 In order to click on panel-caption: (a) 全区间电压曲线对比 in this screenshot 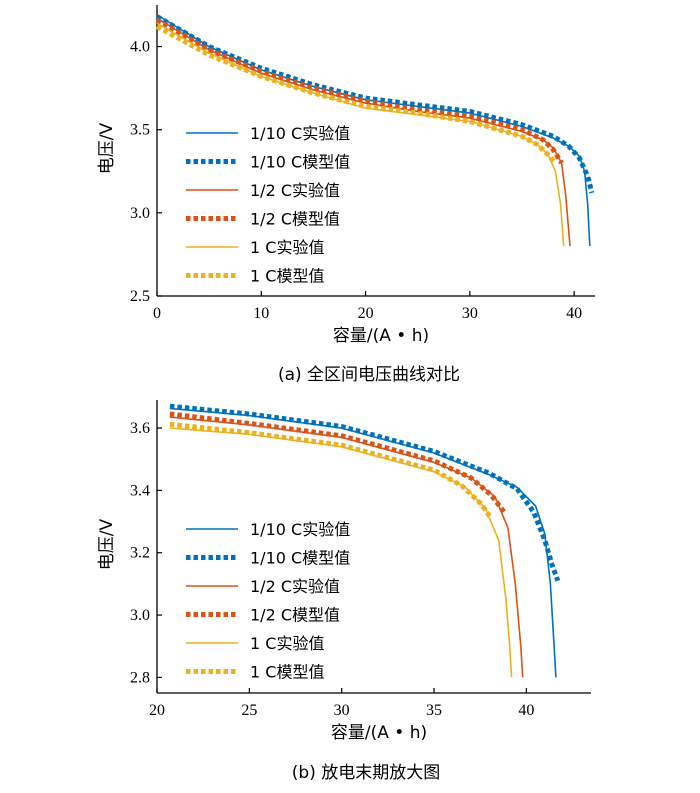, I will do `click(369, 375)`.